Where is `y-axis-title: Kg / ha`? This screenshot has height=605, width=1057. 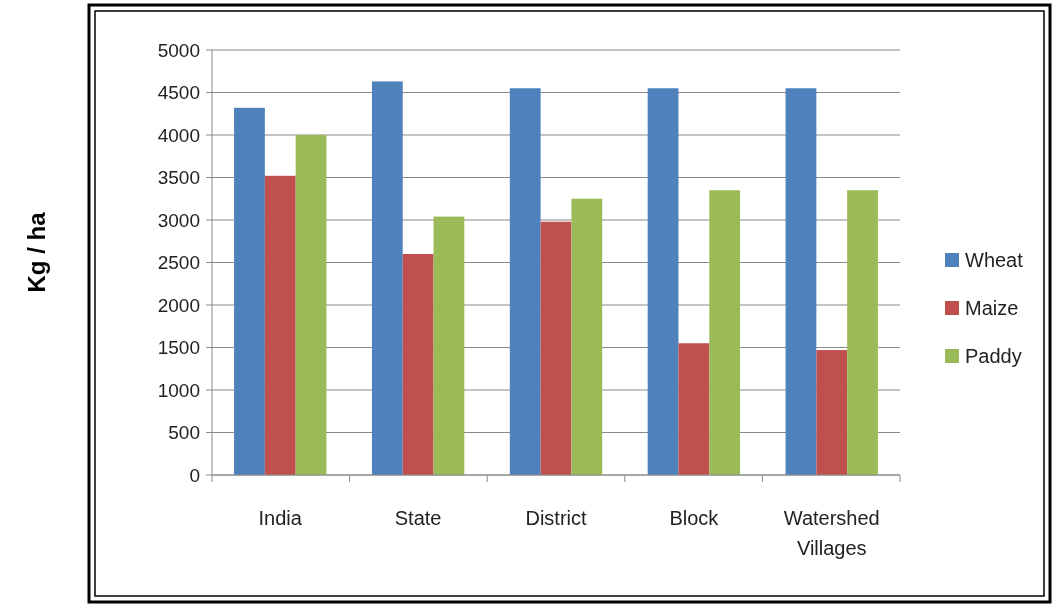
y-axis-title: Kg / ha is located at coordinates (36, 252).